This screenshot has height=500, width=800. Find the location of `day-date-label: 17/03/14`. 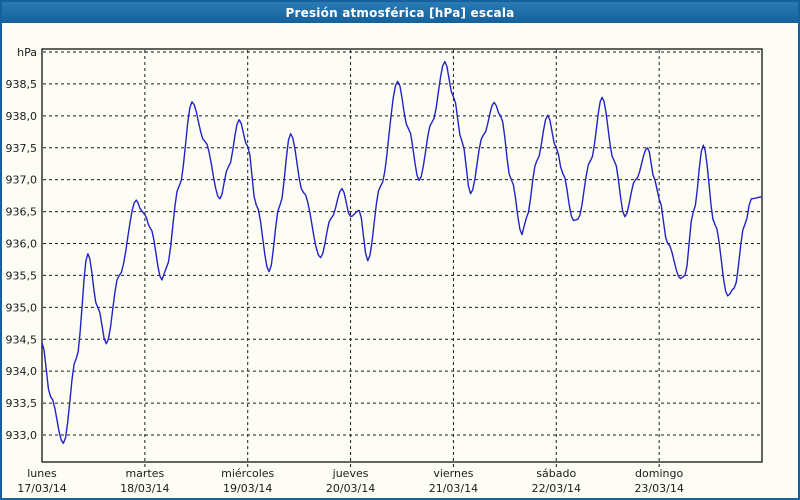

day-date-label: 17/03/14 is located at coordinates (41, 488).